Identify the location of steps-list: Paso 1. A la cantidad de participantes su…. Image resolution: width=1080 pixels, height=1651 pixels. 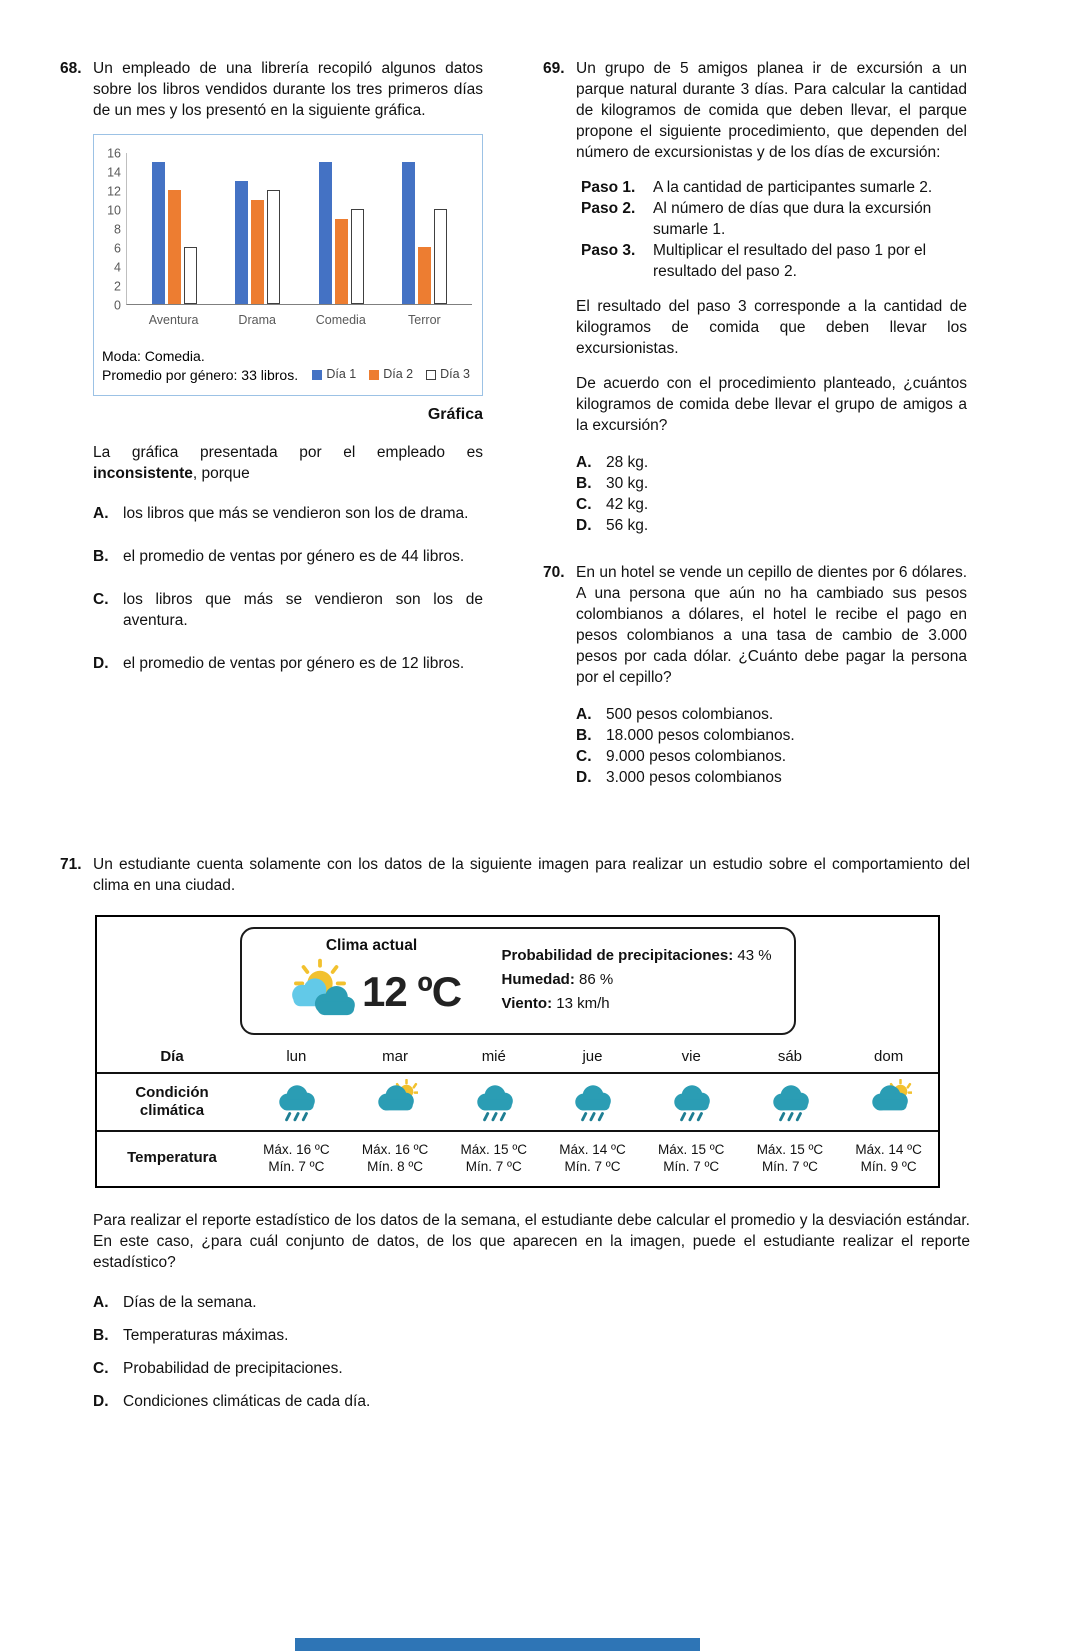
(774, 229).